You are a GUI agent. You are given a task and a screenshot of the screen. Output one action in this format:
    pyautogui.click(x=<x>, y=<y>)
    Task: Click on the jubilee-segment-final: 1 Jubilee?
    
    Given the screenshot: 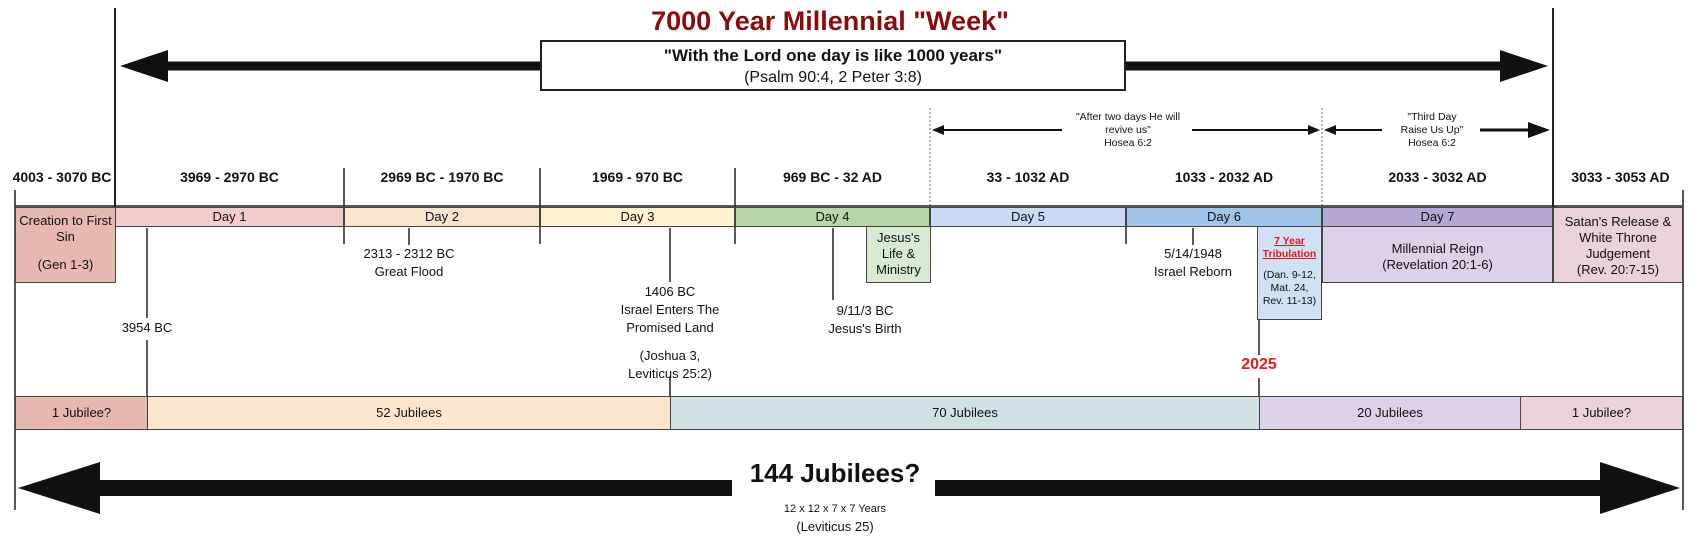 What is the action you would take?
    pyautogui.click(x=1601, y=413)
    